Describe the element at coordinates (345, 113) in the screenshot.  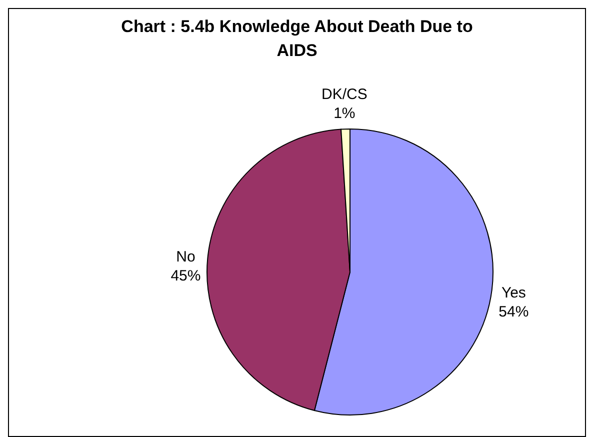
I see `data-label: 1%` at that location.